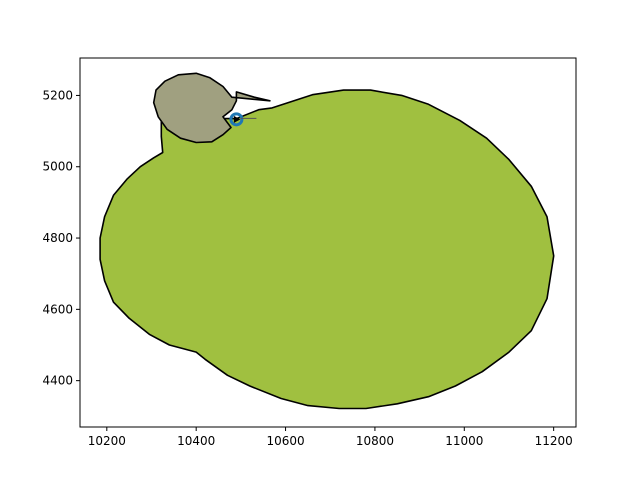 Image resolution: width=640 pixels, height=484 pixels. Describe the element at coordinates (196, 441) in the screenshot. I see `x-tick-label: 10400` at that location.